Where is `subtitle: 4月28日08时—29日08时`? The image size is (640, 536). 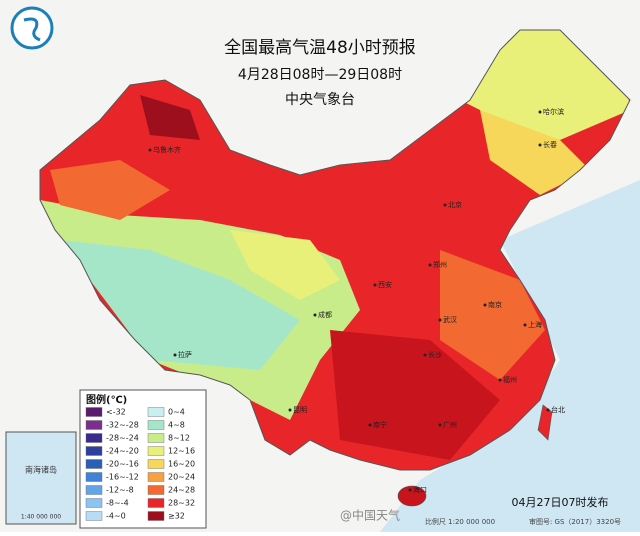
subtitle: 4月28日08时—29日08时 is located at coordinates (320, 75).